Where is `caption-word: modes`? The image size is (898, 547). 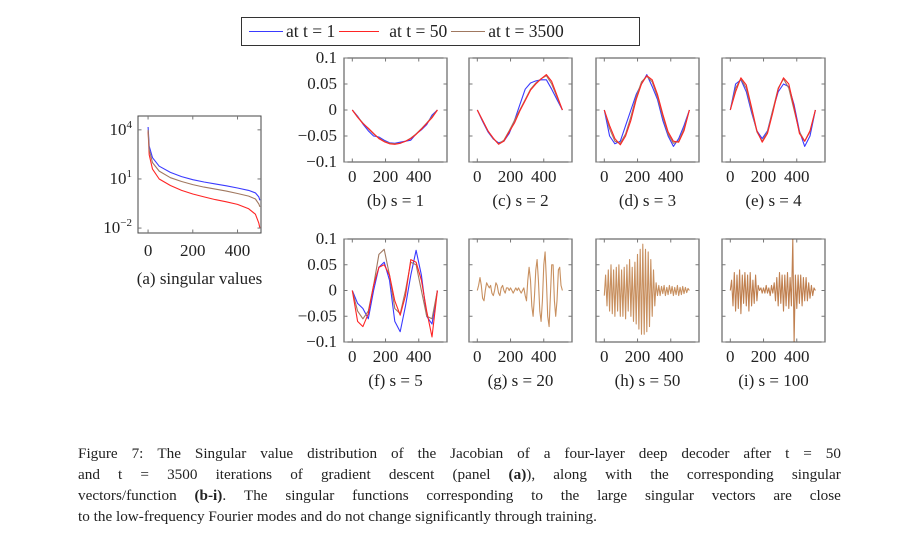 caption-word: modes is located at coordinates (278, 516).